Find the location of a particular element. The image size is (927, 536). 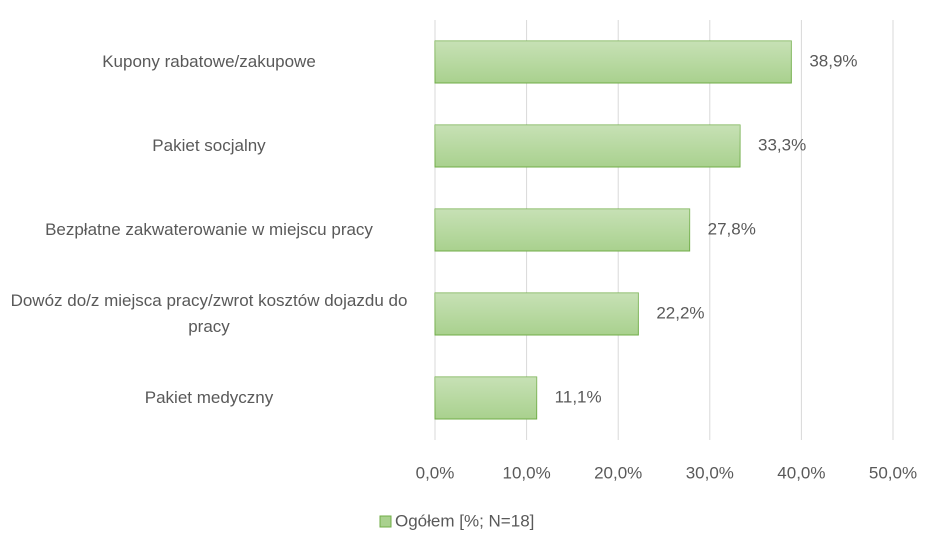

y-tick-label: Bezpłatne zakwaterowanie w miejscu pracy is located at coordinates (209, 229).